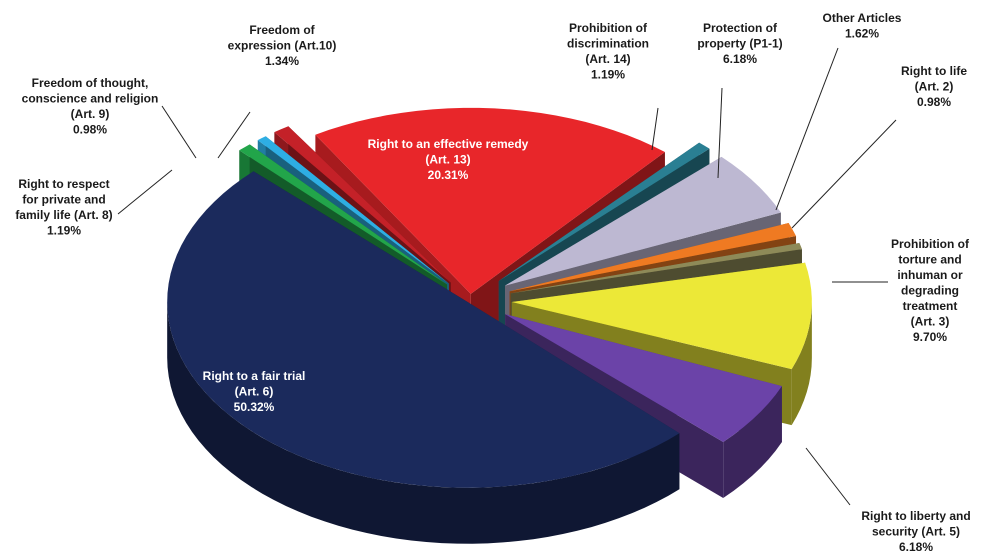  Describe the element at coordinates (930, 322) in the screenshot. I see `slice-name-label: (Art. 3)` at that location.